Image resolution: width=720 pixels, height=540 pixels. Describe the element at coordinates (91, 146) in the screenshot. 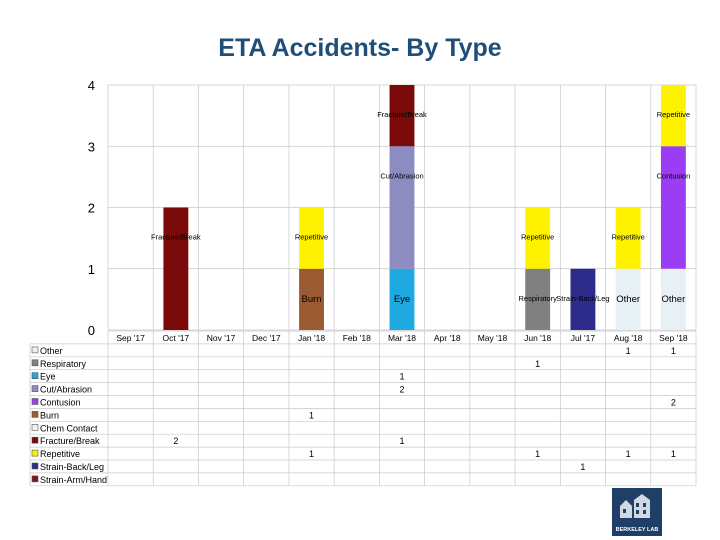

I see `y-tick-label: 3` at that location.